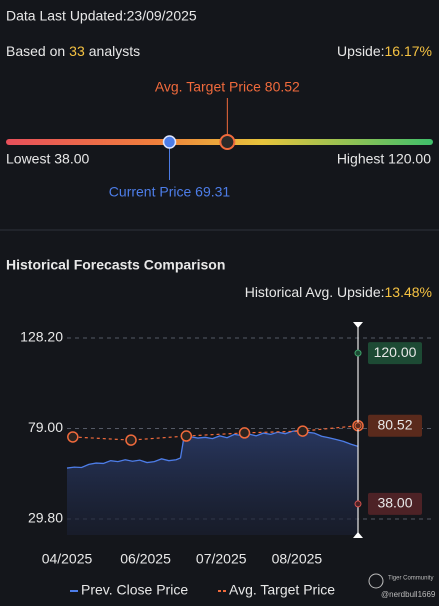 Image resolution: width=439 pixels, height=606 pixels. I want to click on x-tick-label: 07/2025, so click(221, 559).